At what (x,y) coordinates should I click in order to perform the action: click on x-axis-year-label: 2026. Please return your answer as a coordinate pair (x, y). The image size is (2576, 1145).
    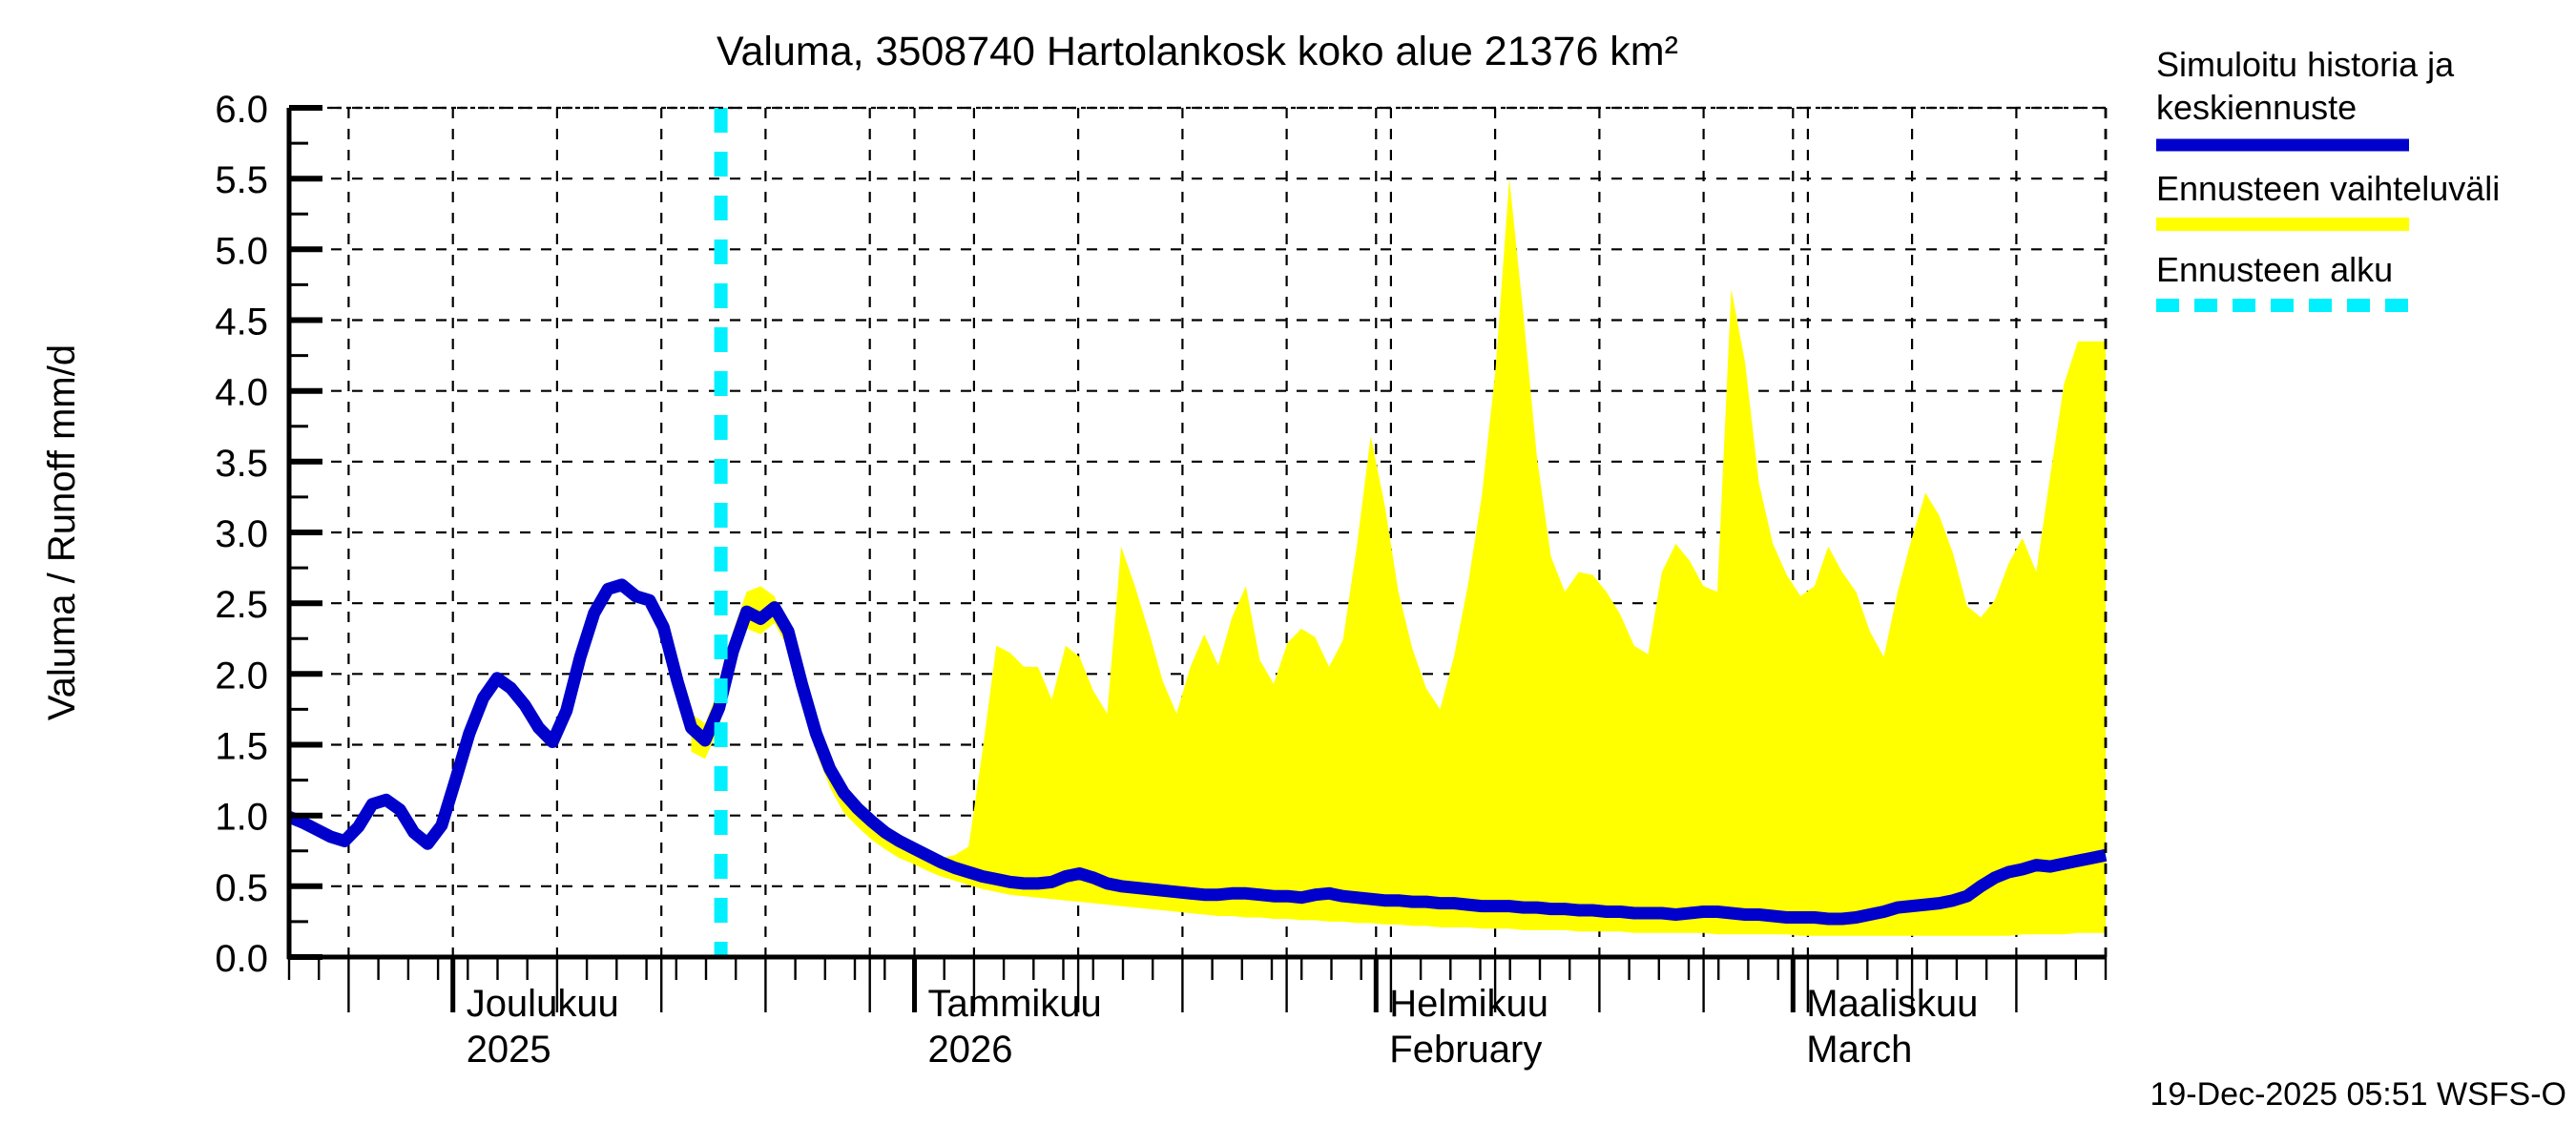
    Looking at the image, I should click on (970, 1050).